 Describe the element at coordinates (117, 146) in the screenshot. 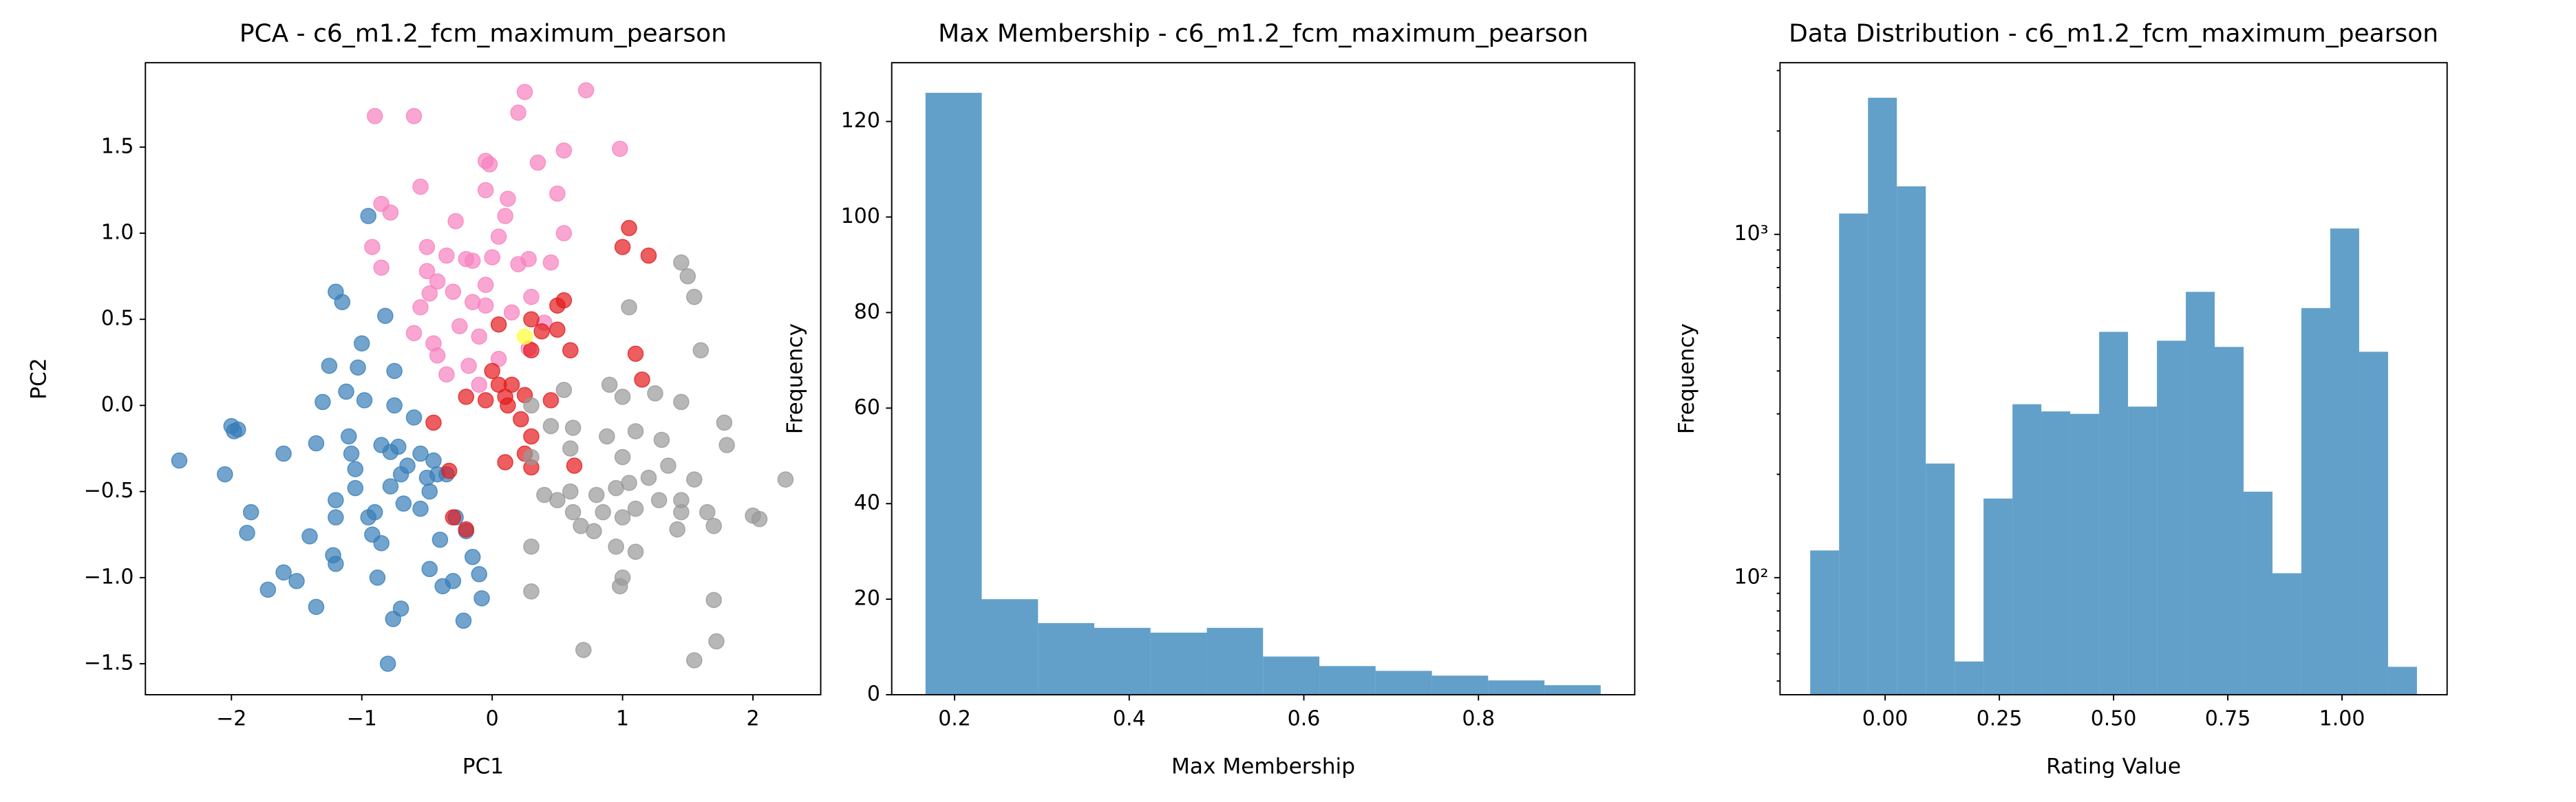

I see `y-tick-label: 1.5` at that location.